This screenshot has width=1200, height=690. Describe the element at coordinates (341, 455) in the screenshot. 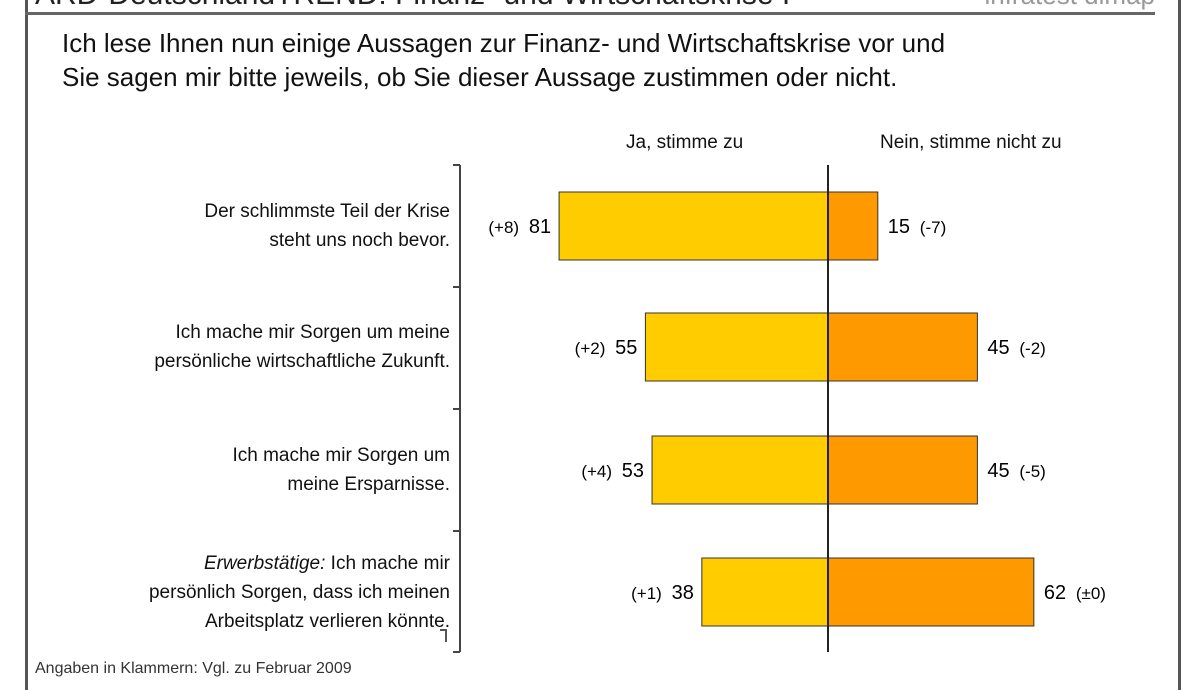

I see `category-label-line: Ich mache mir Sorgen um` at that location.